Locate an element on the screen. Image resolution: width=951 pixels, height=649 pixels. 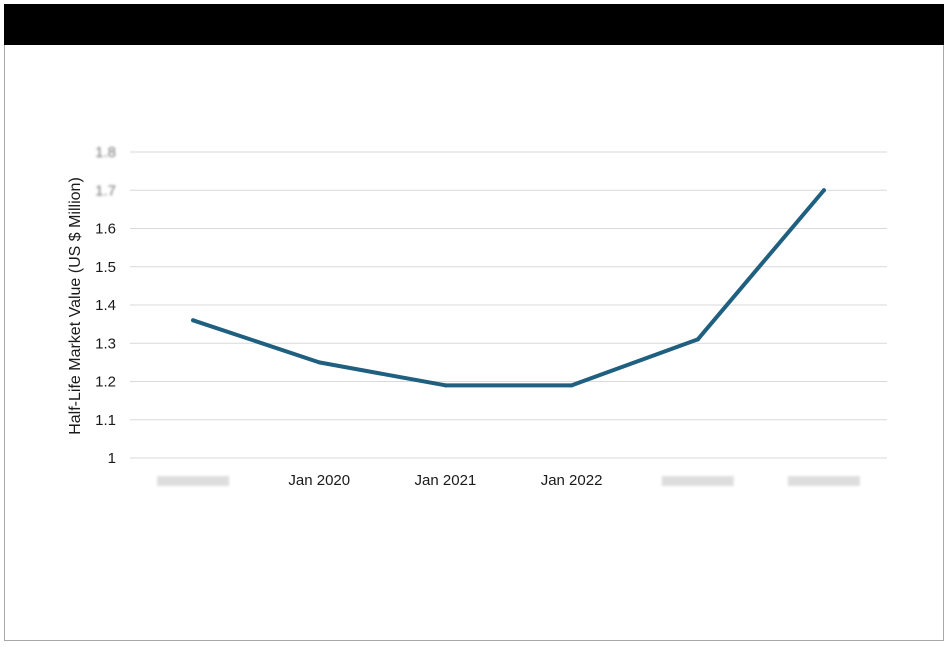
x-tick-label: Jan 2022 is located at coordinates (572, 480).